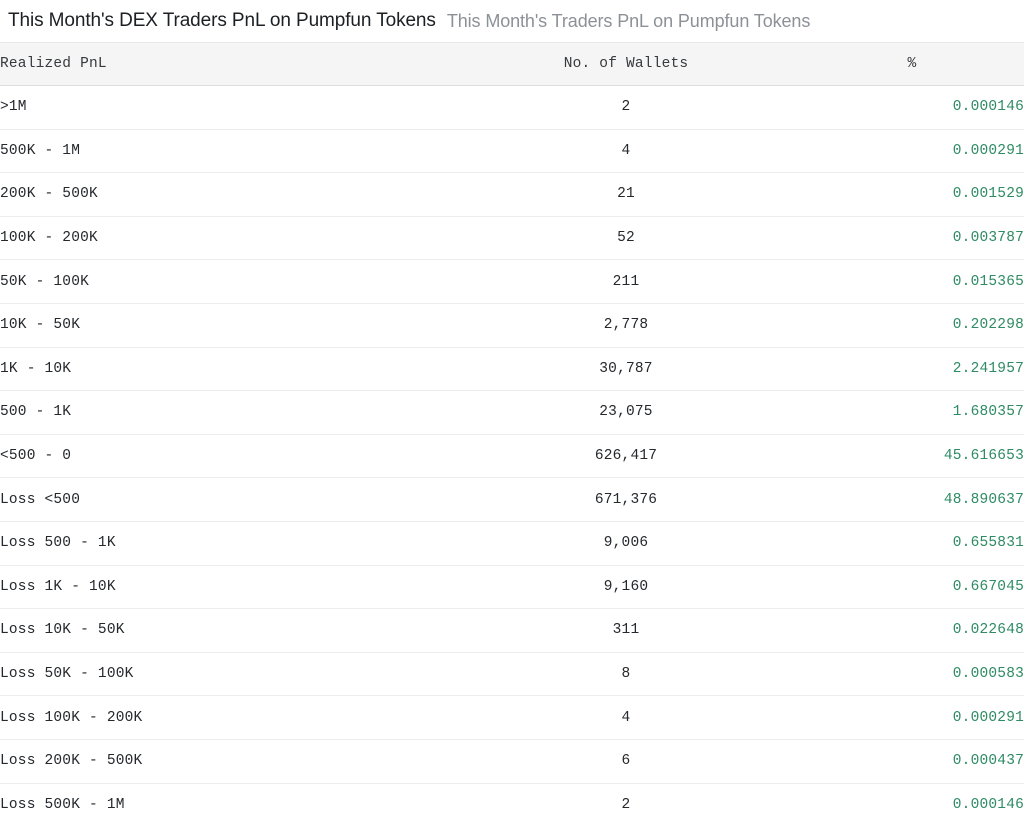 The width and height of the screenshot is (1024, 820). I want to click on cell-percent: 0.655831, so click(912, 543).